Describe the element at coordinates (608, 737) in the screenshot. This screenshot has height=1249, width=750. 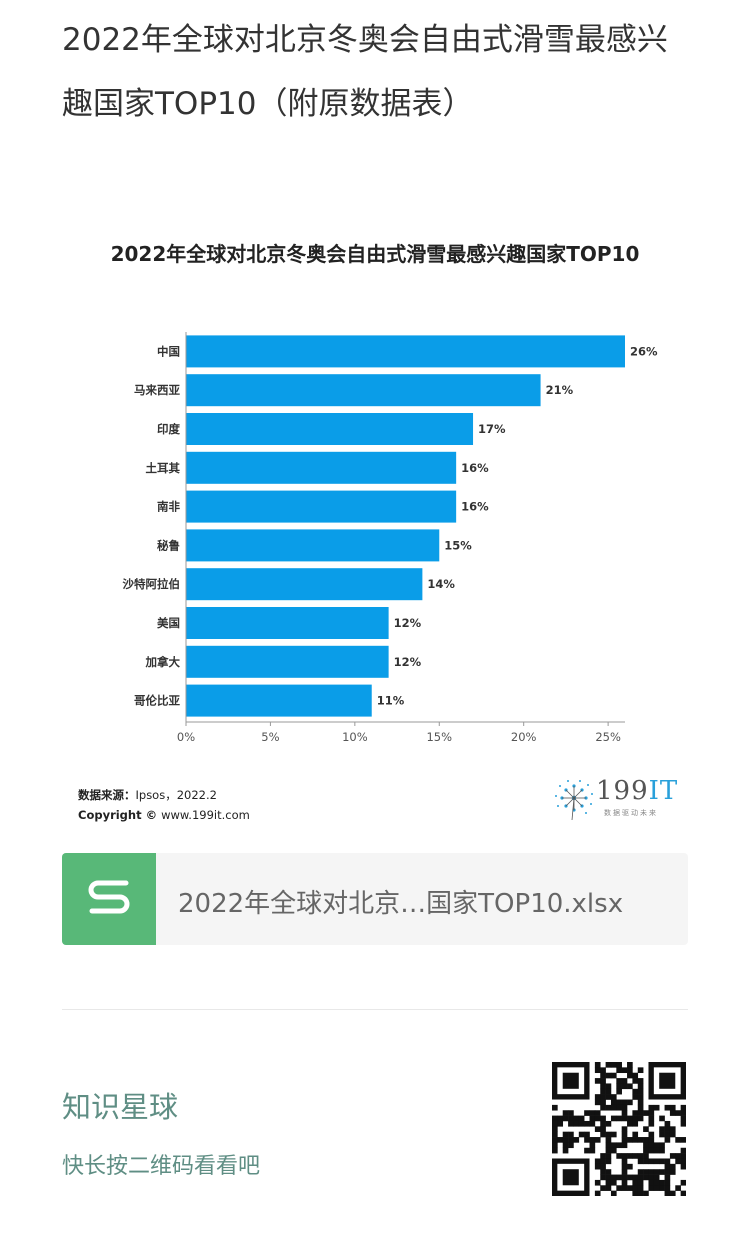
I see `x-tick-label: 25%` at that location.